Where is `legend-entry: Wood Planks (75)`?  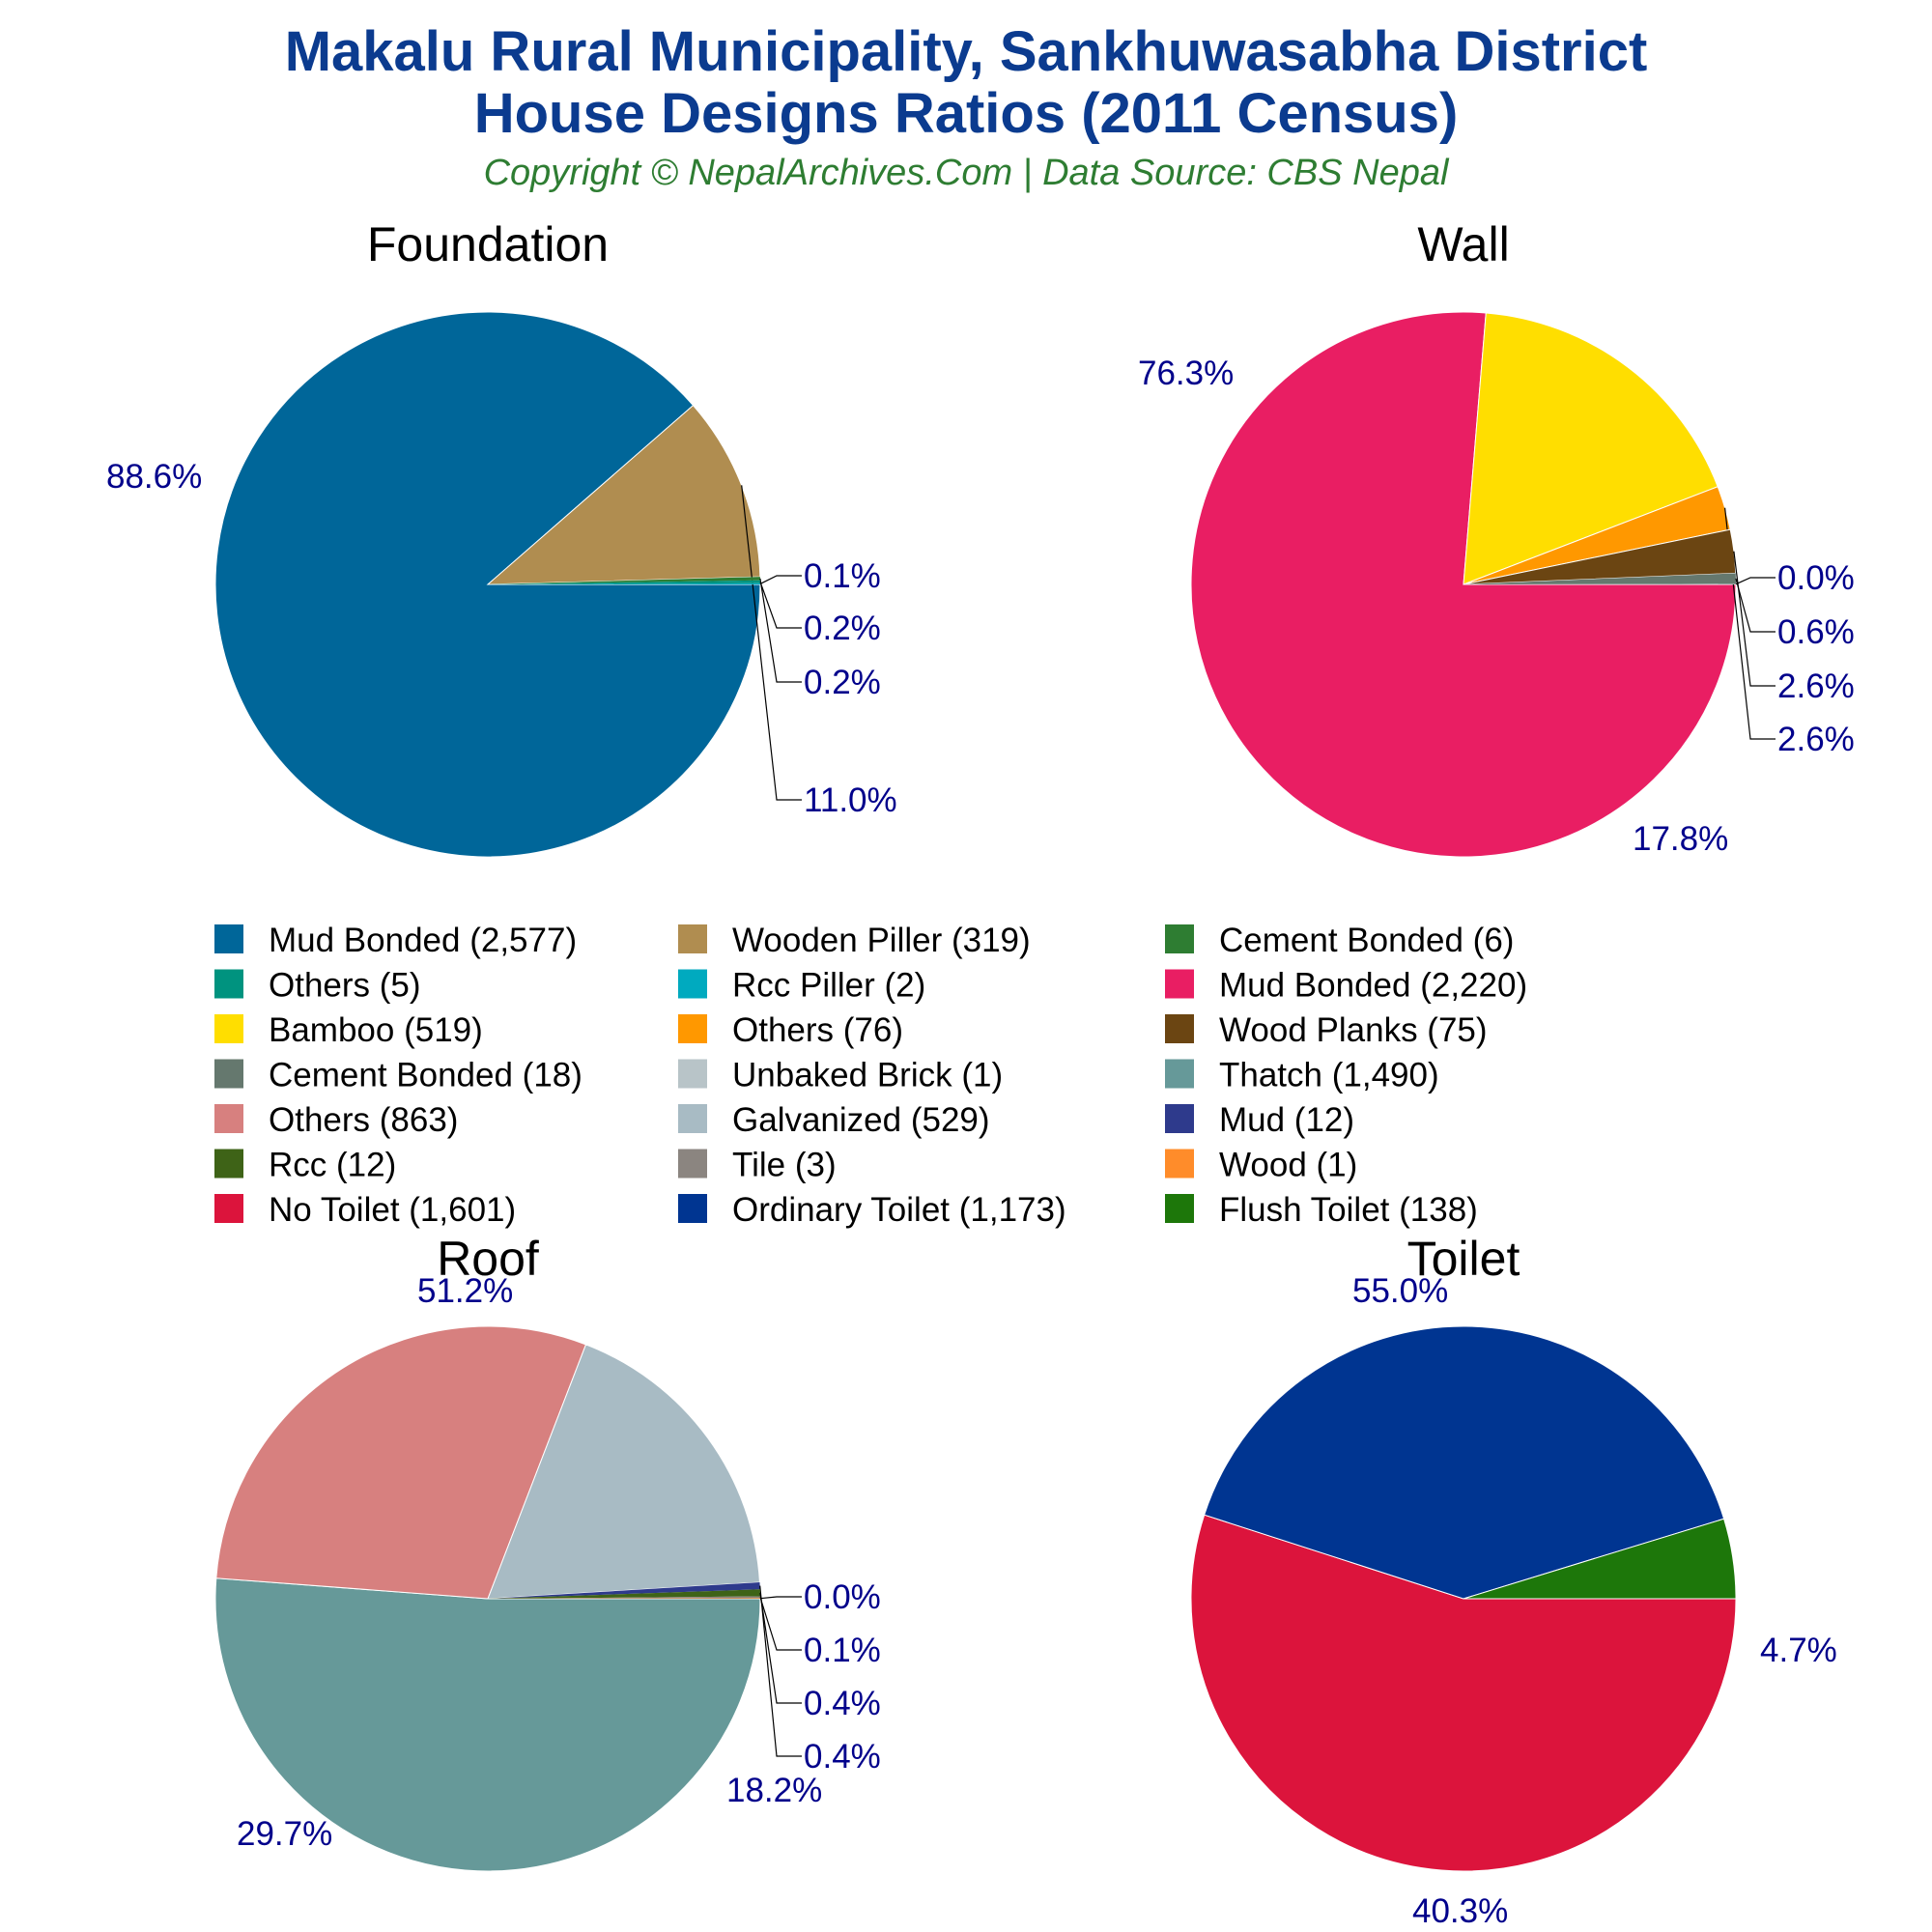
legend-entry: Wood Planks (75) is located at coordinates (1353, 1030).